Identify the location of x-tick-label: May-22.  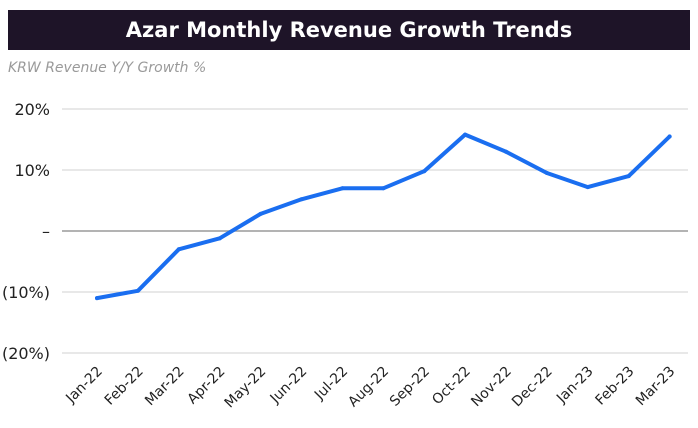
(246, 388).